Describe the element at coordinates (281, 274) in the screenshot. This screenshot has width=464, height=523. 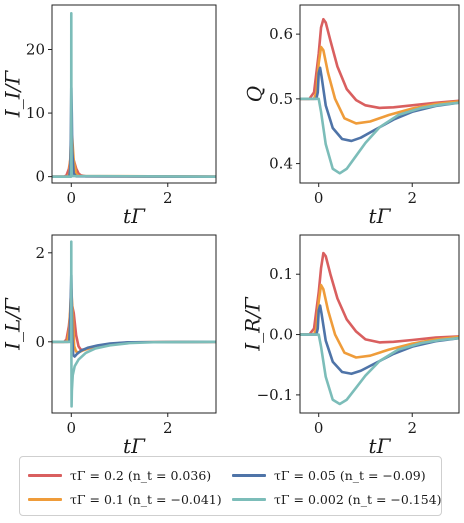
I see `y-tick-label: 0.1` at that location.